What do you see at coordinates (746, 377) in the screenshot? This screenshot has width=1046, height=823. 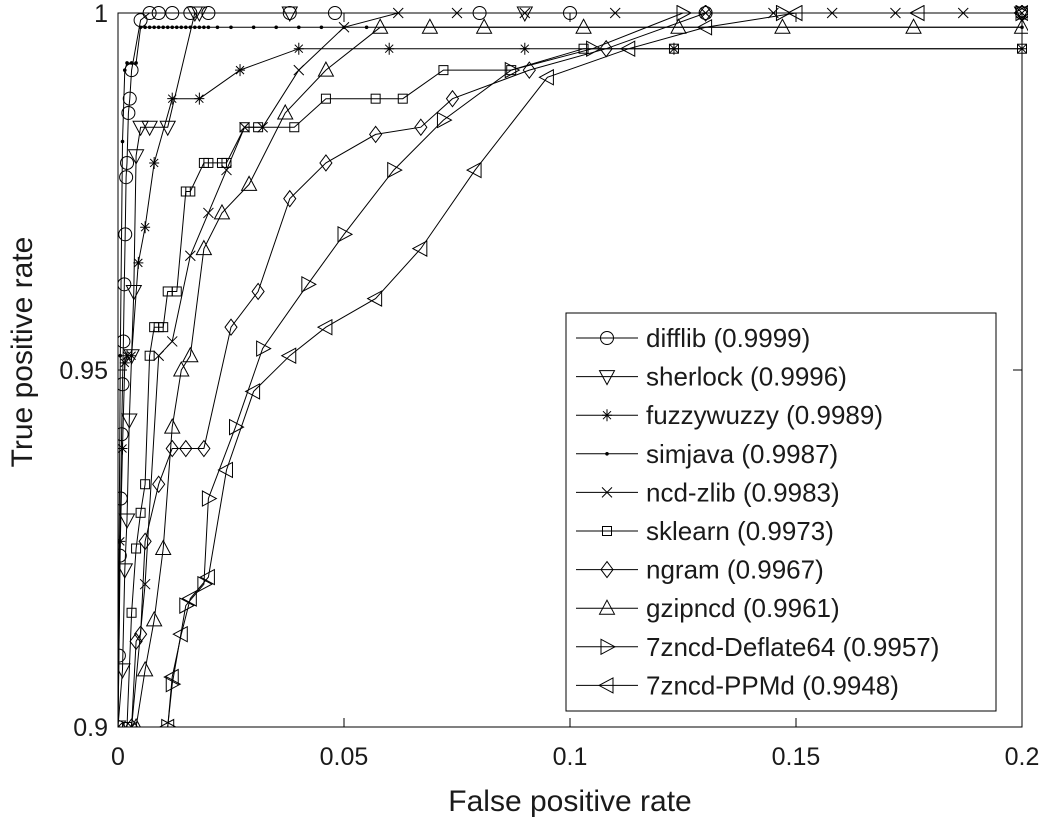 I see `legend-label: sherlock (0.9996)` at bounding box center [746, 377].